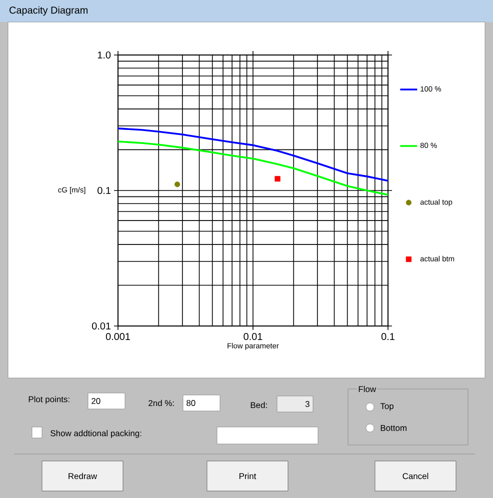 This screenshot has width=493, height=498. What do you see at coordinates (258, 405) in the screenshot?
I see `text: Bed:` at bounding box center [258, 405].